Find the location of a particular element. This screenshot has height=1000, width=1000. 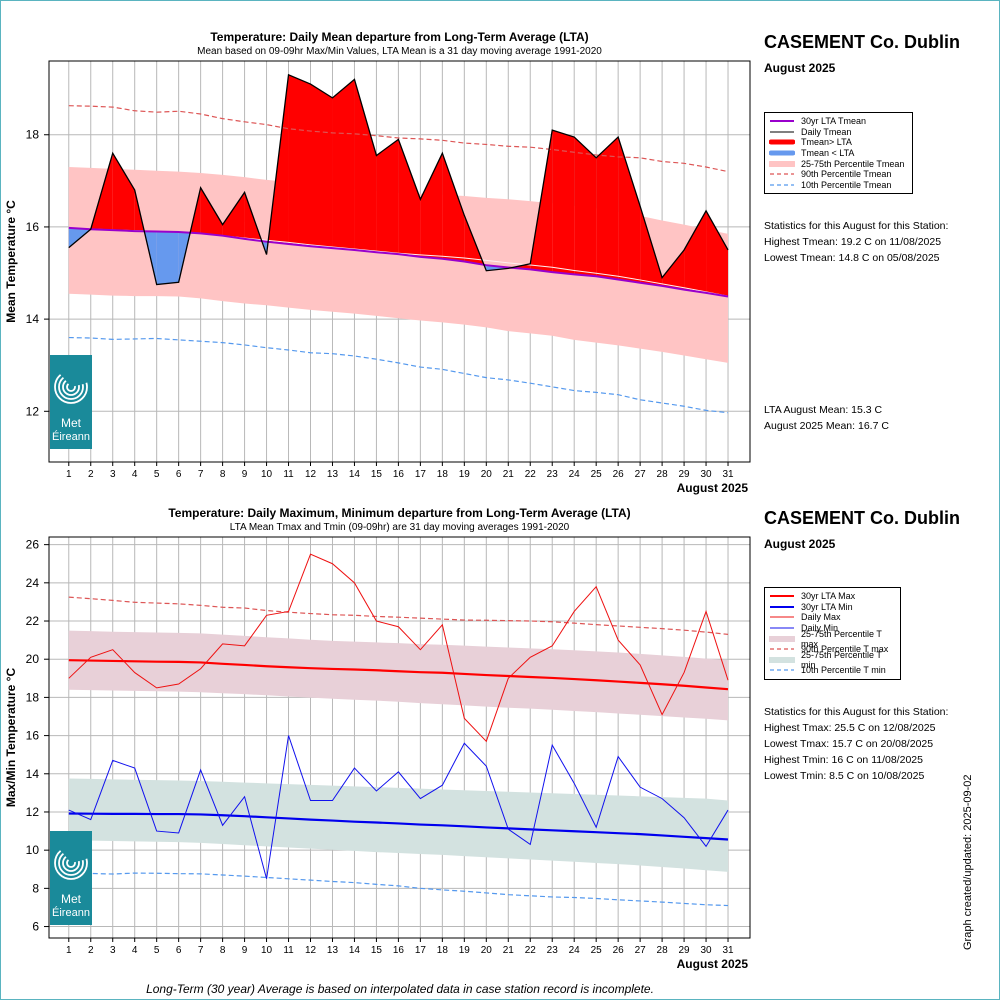

x-tick-label: 16 is located at coordinates (399, 950).